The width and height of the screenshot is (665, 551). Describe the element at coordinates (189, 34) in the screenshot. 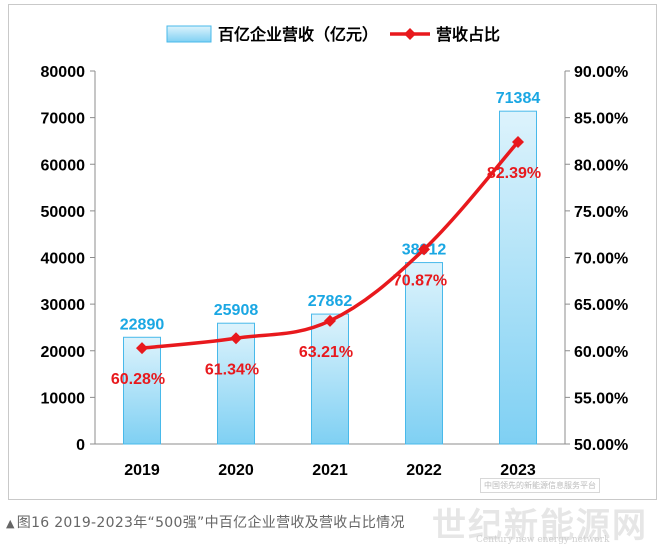

I see `legend-bar-swatch` at that location.